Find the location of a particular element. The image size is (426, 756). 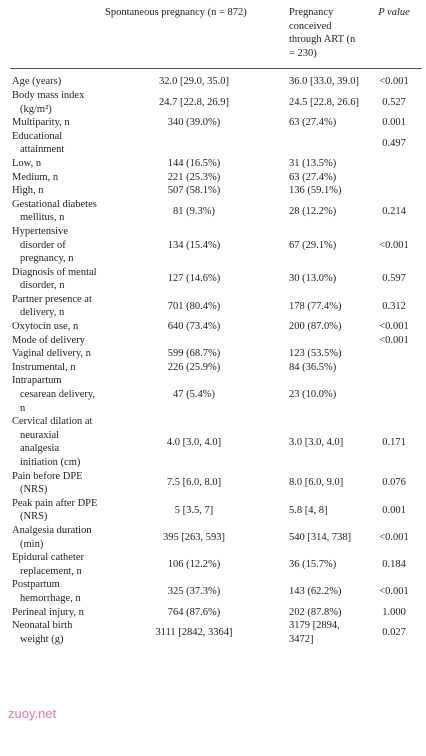

table-row: Low, n 144 (16.5%) 31 (13.5%) is located at coordinates (216, 164).